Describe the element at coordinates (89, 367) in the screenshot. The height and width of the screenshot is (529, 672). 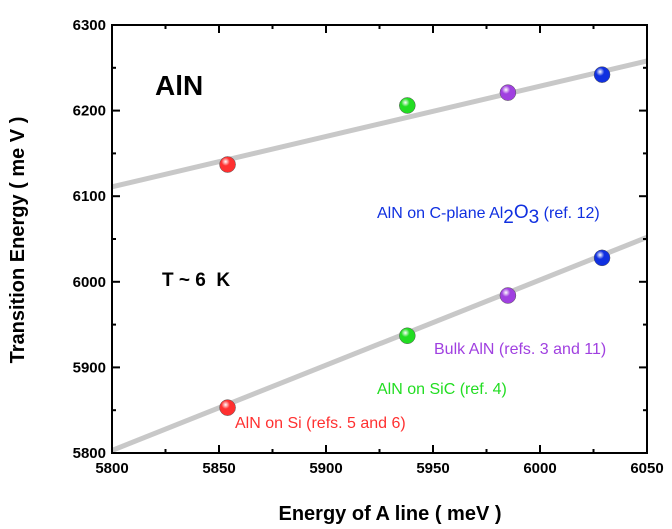
I see `y-tick-label: 5900` at that location.